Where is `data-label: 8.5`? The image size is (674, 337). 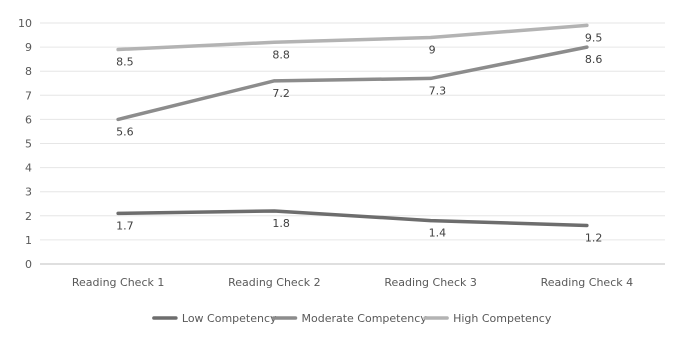 data-label: 8.5 is located at coordinates (125, 62).